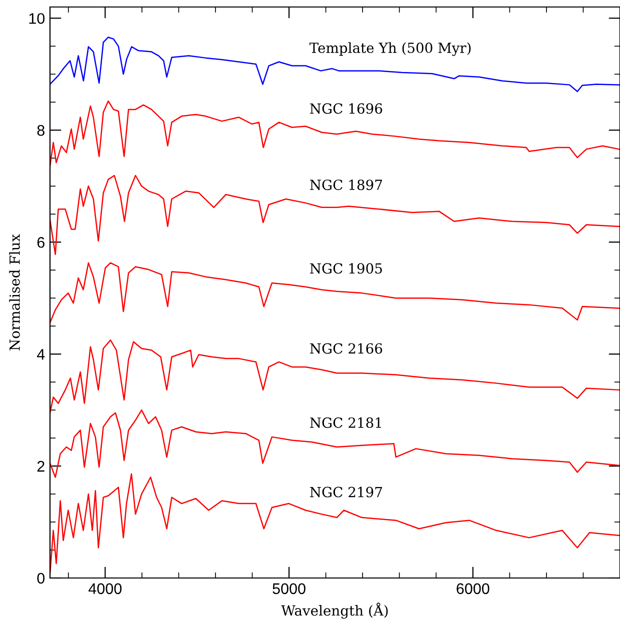 This screenshot has height=630, width=620. Describe the element at coordinates (473, 588) in the screenshot. I see `x-tick-label: 6000` at that location.